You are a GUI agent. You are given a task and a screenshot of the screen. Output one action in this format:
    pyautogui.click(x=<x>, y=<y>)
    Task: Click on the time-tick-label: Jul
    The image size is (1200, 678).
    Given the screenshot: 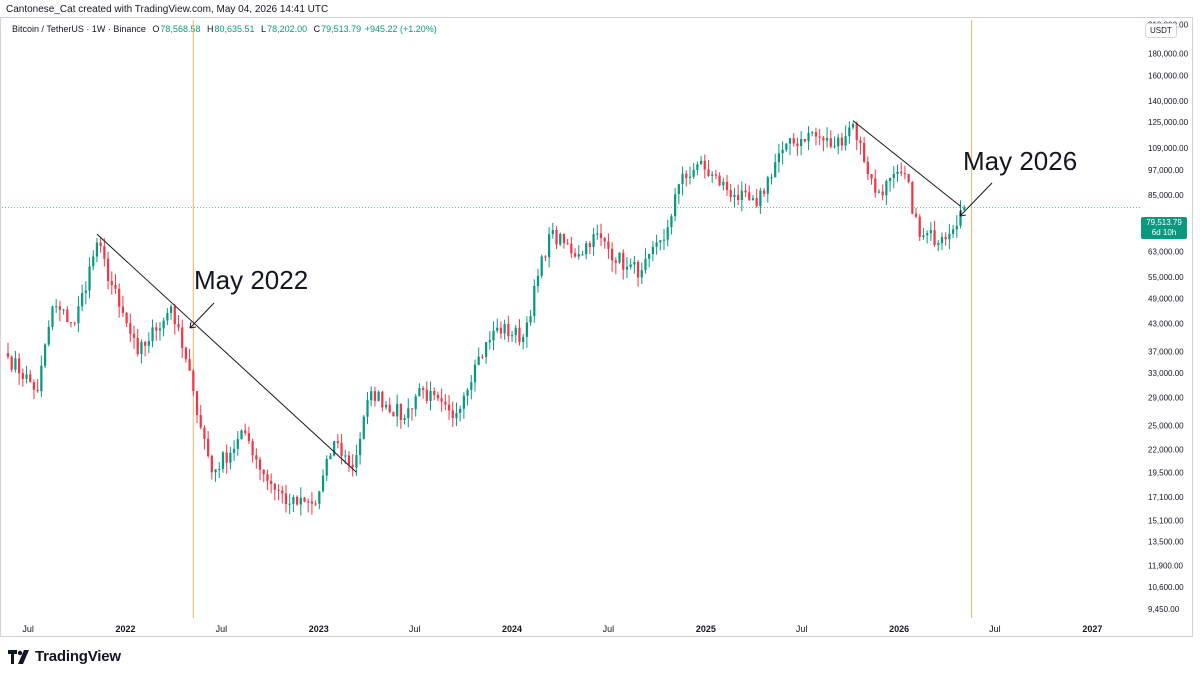 What is the action you would take?
    pyautogui.click(x=28, y=629)
    